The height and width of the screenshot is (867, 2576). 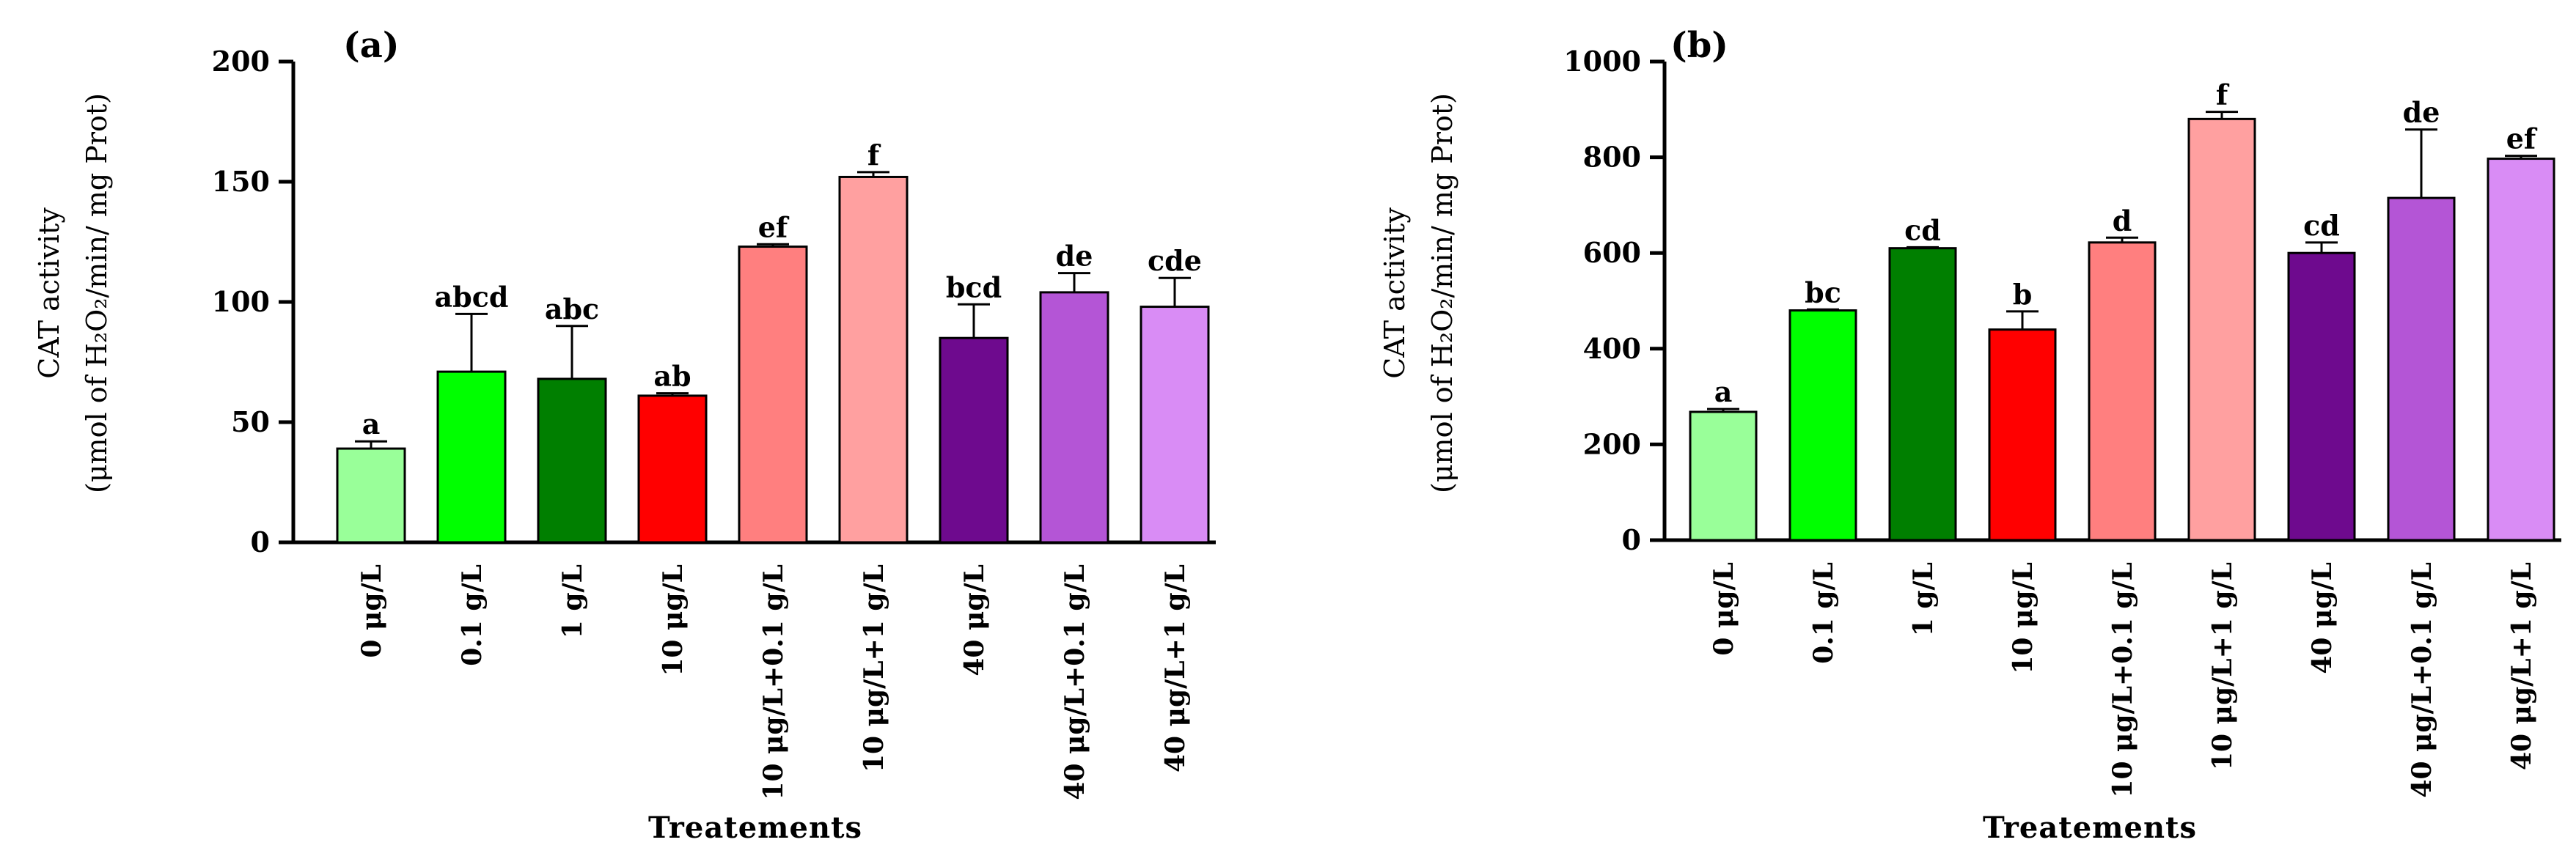 What do you see at coordinates (672, 376) in the screenshot?
I see `significance-letter: ab` at bounding box center [672, 376].